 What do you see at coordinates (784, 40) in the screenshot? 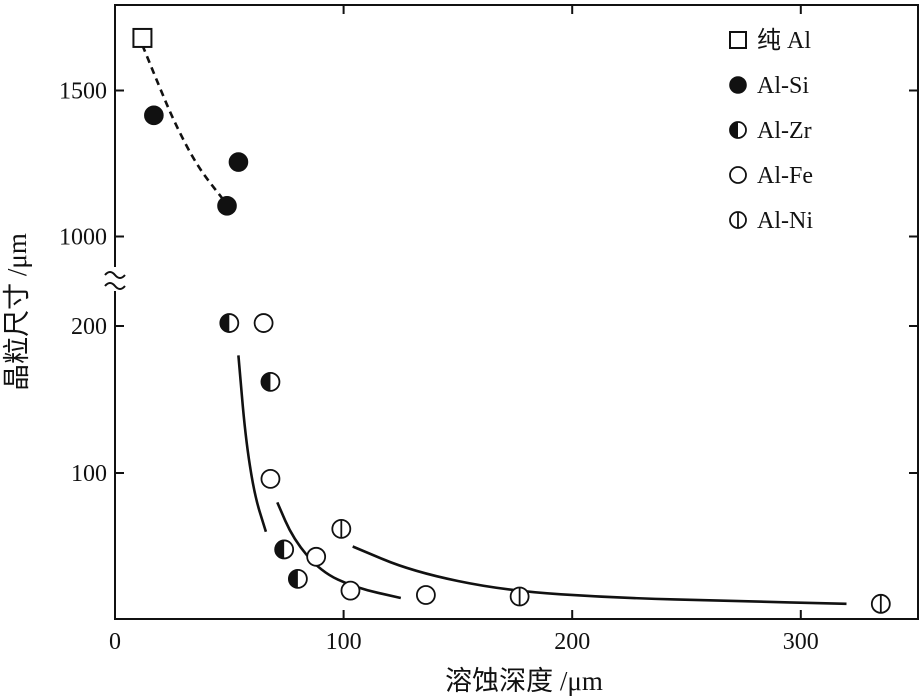
I see `legend-label: 纯 Al` at bounding box center [784, 40].